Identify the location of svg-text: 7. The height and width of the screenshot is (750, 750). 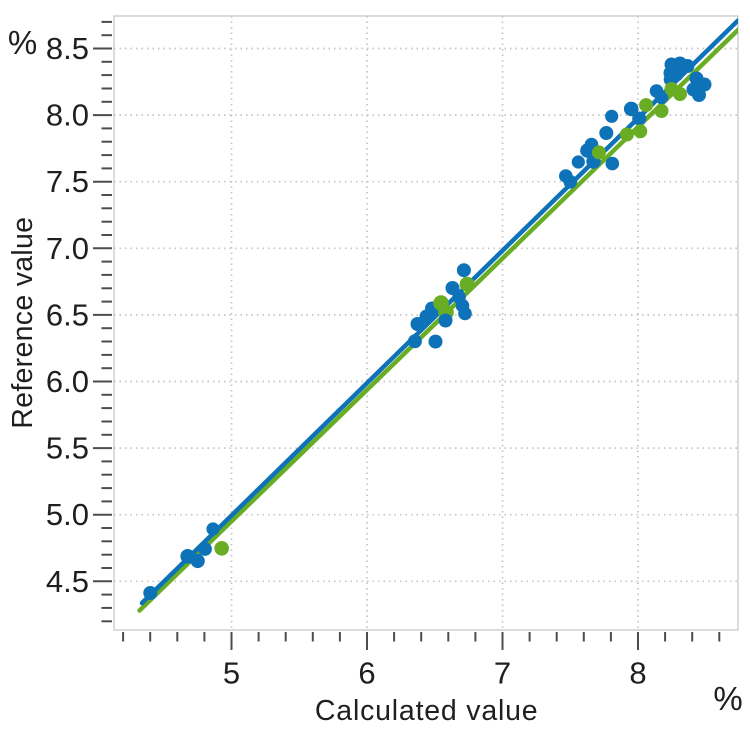
(502, 673).